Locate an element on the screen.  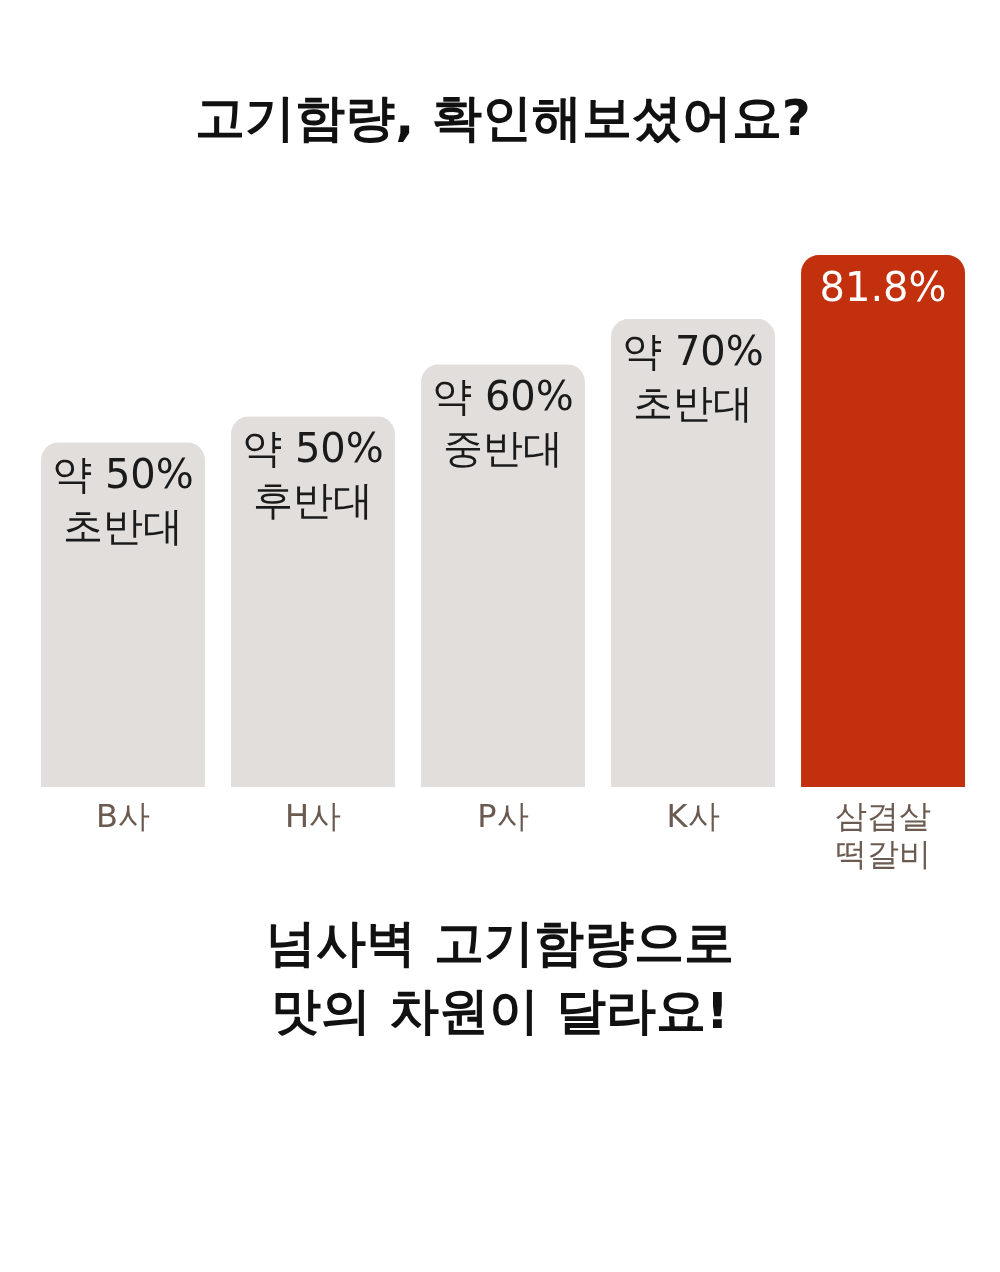
data-label: 약 50% 후반대 is located at coordinates (313, 474).